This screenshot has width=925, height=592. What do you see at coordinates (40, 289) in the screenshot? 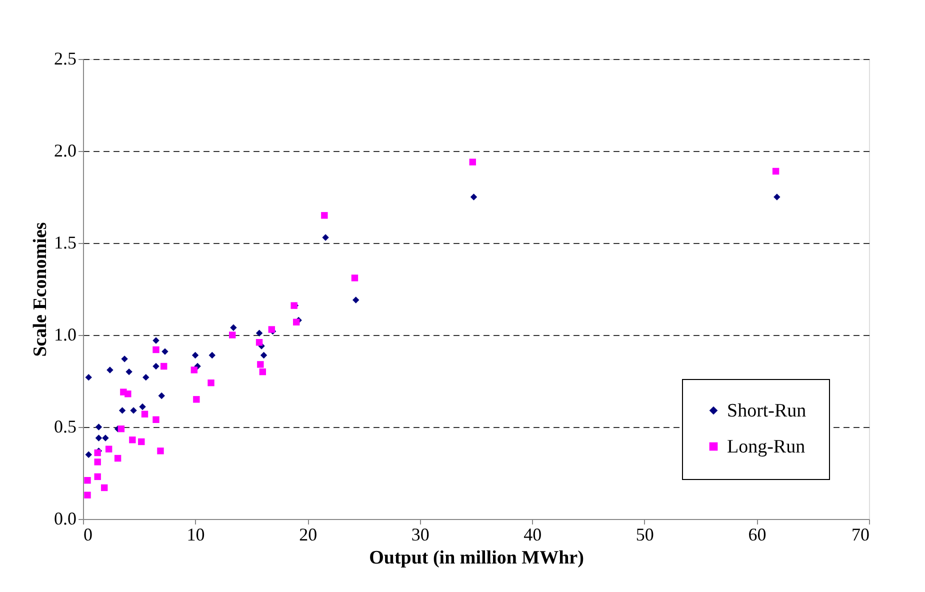
I see `y-axis-title: Scale Economies` at bounding box center [40, 289].